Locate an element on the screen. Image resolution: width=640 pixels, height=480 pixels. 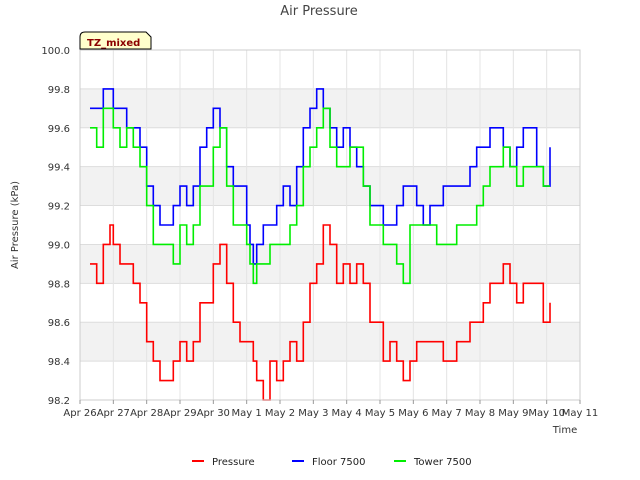
y-tick-label: 98.4 is located at coordinates (59, 362).